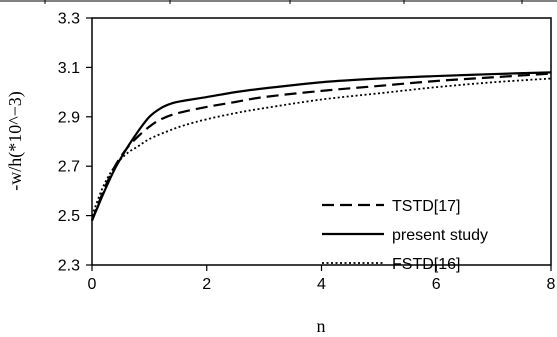  What do you see at coordinates (69, 68) in the screenshot?
I see `y-tick-label: 3.1` at bounding box center [69, 68].